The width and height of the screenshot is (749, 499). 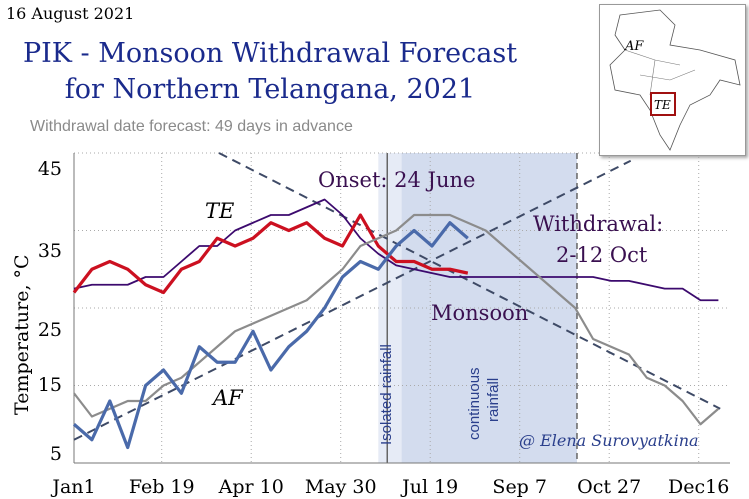 I want to click on x-tick-label: Dec16, so click(x=698, y=487).